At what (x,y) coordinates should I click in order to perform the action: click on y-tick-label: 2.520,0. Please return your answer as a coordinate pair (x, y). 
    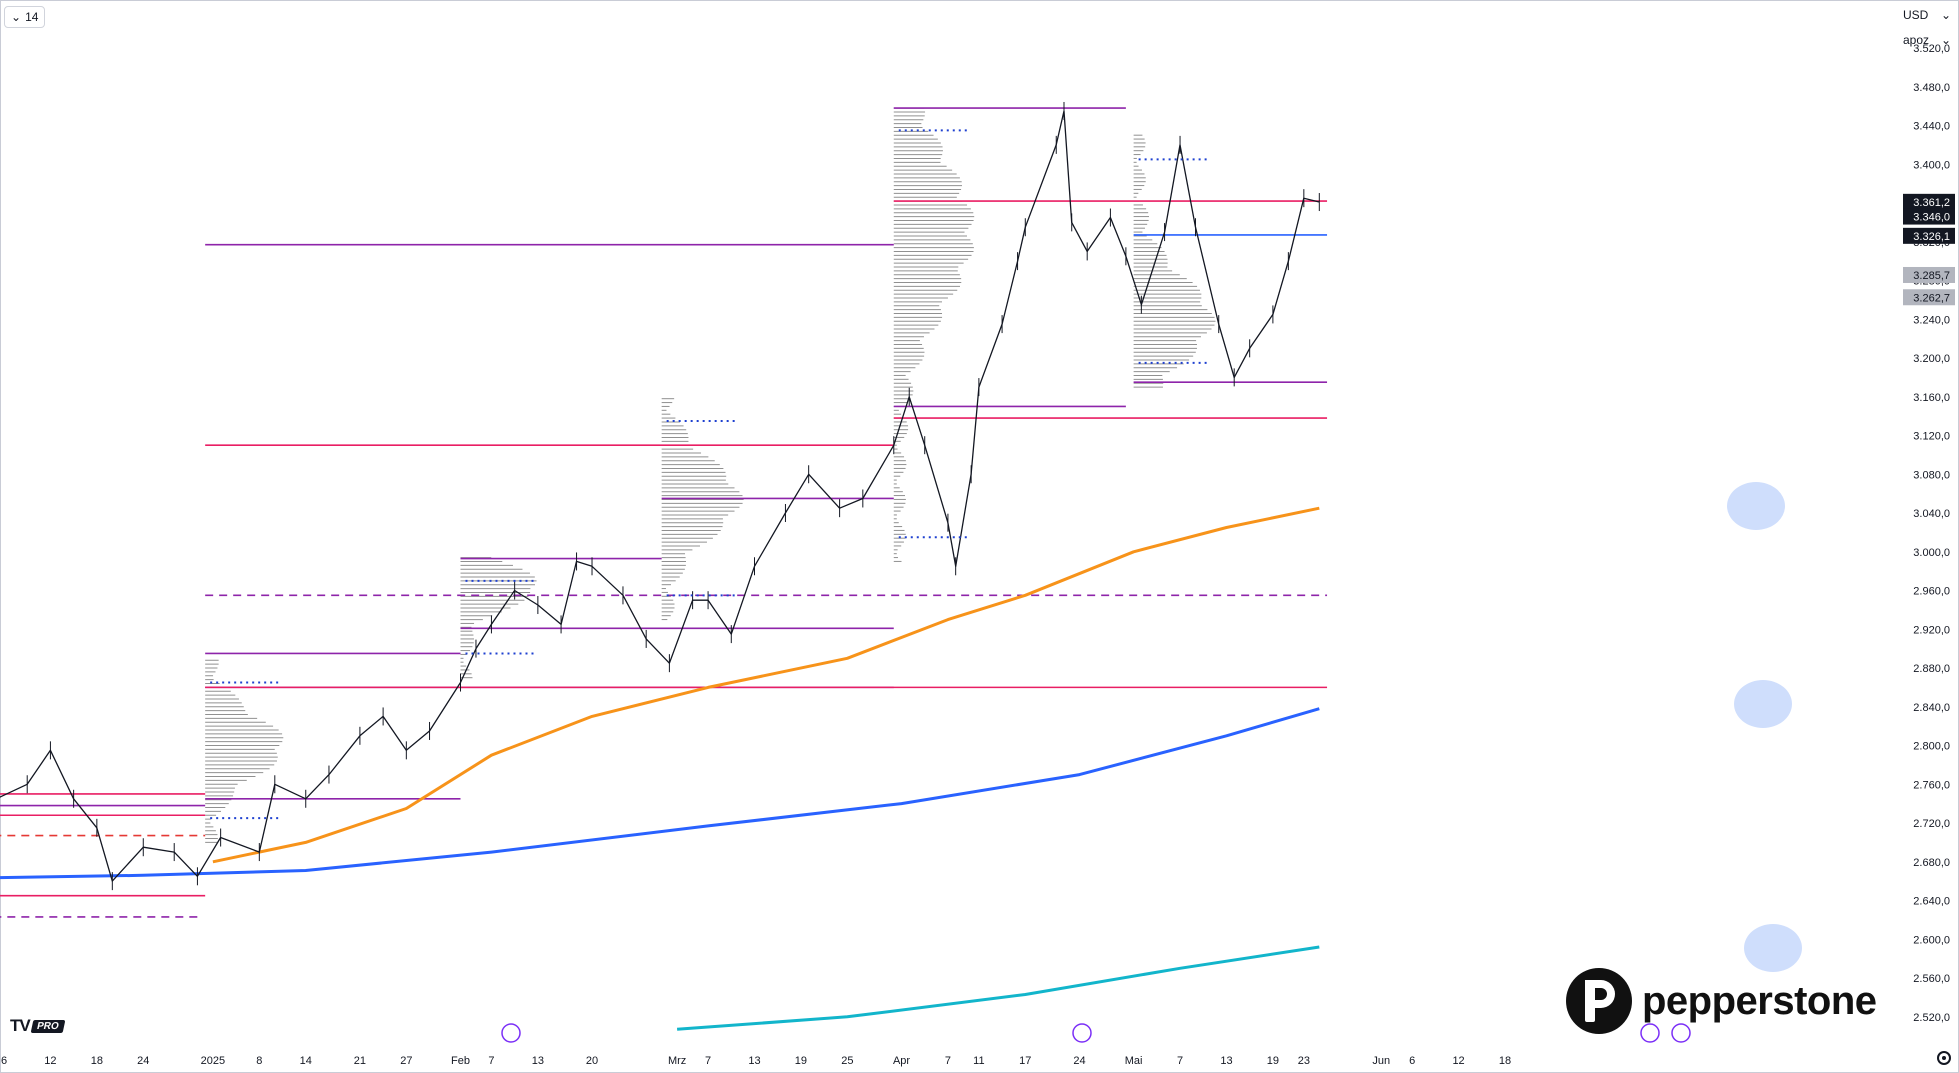
    Looking at the image, I should click on (1931, 1018).